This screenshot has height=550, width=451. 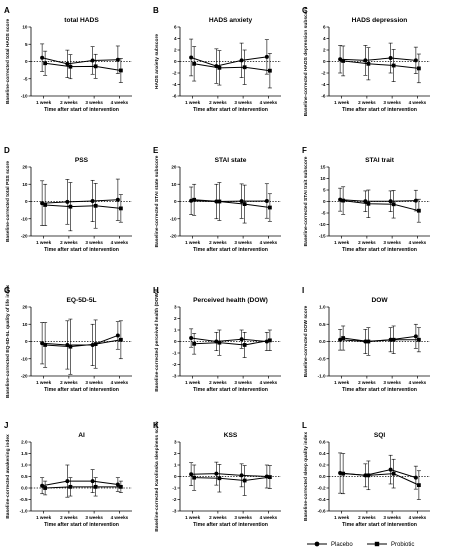 What do you see at coordinates (7, 10) in the screenshot?
I see `panel-letter: A` at bounding box center [7, 10].